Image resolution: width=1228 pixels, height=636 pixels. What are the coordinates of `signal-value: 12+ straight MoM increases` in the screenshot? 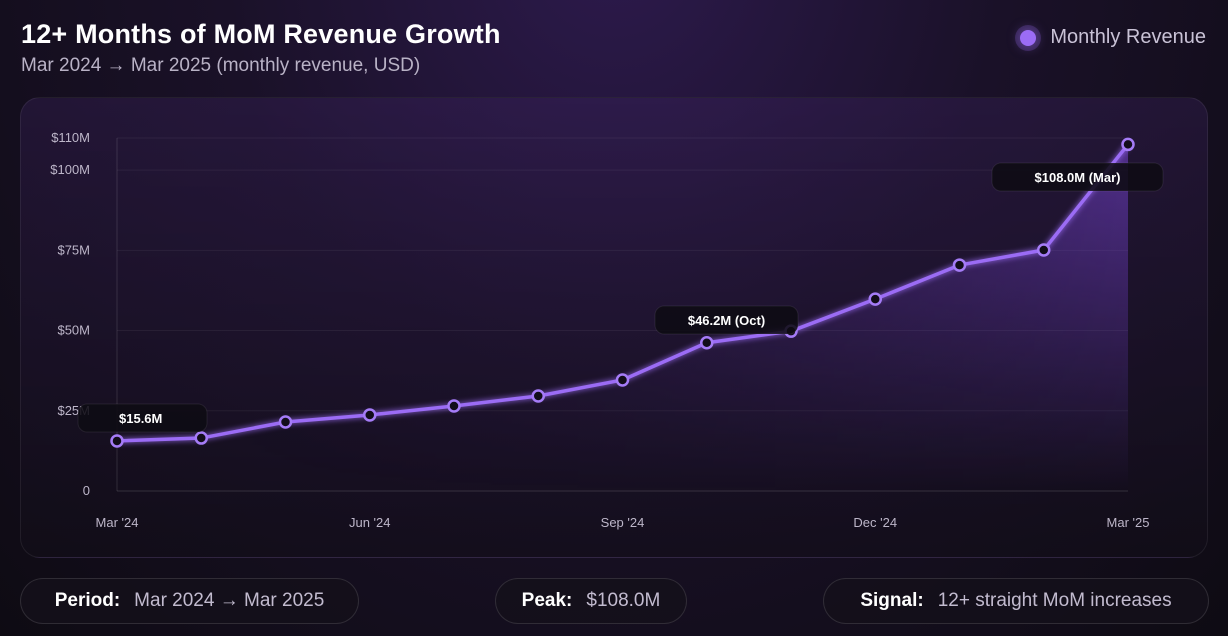 It's located at (1054, 600).